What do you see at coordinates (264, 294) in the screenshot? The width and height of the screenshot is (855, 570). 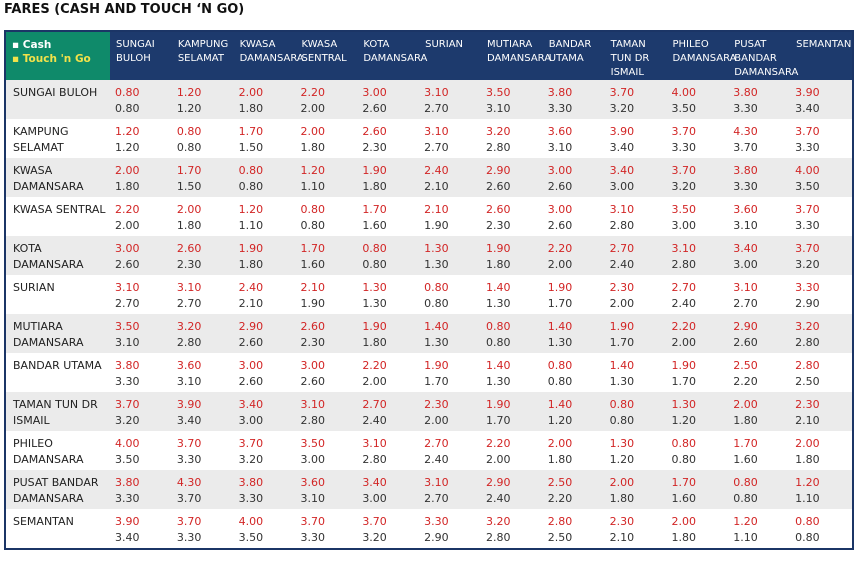 I see `fare-cell: 2.40 2.10` at bounding box center [264, 294].